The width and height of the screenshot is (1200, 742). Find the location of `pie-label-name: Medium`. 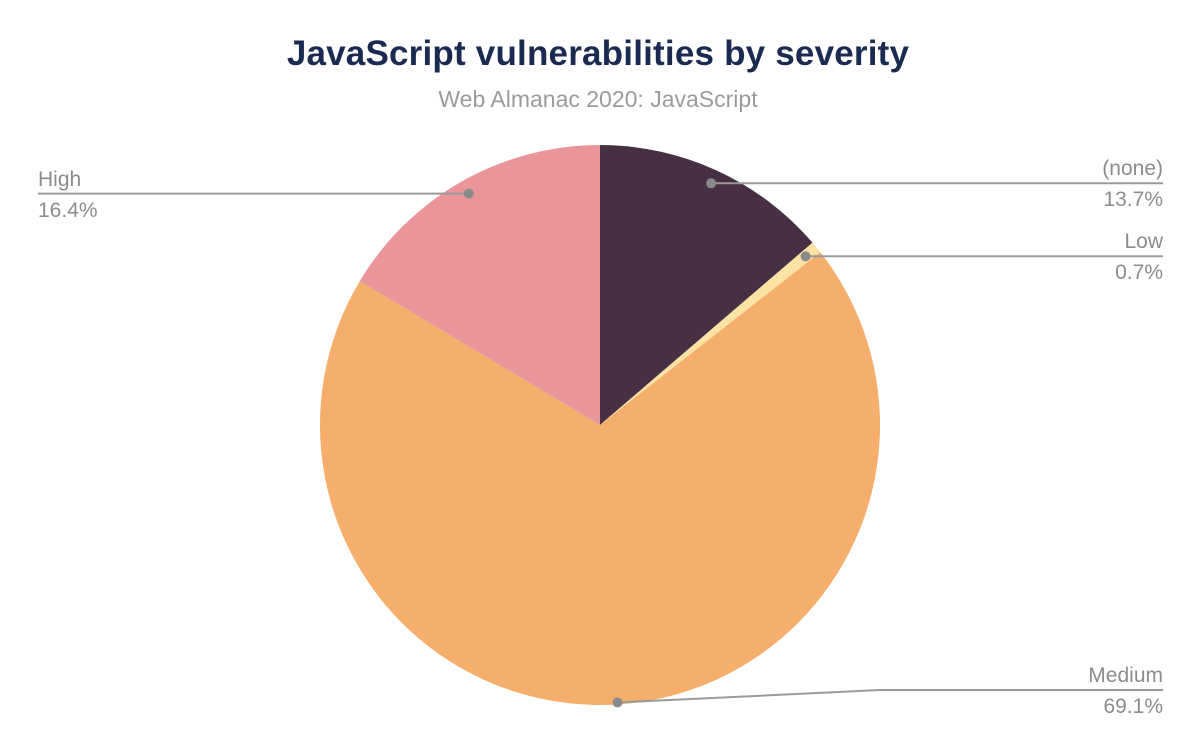

pie-label-name: Medium is located at coordinates (1125, 675).